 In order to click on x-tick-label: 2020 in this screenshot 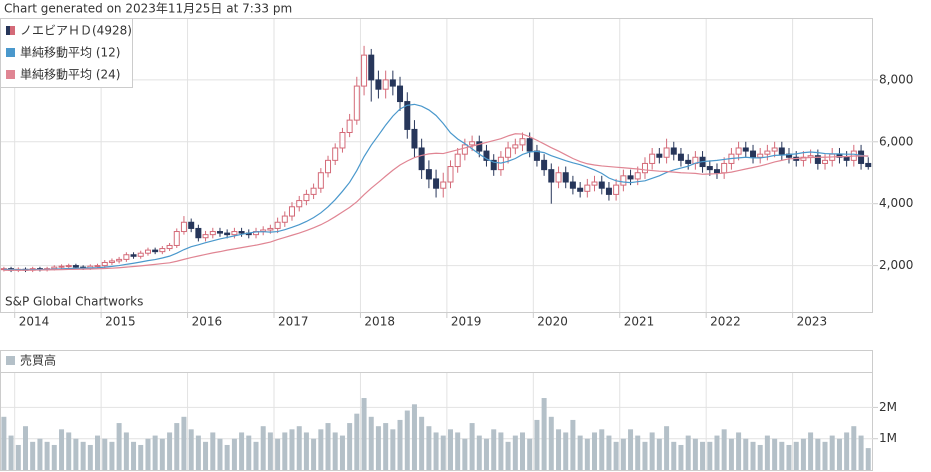, I will do `click(552, 322)`.